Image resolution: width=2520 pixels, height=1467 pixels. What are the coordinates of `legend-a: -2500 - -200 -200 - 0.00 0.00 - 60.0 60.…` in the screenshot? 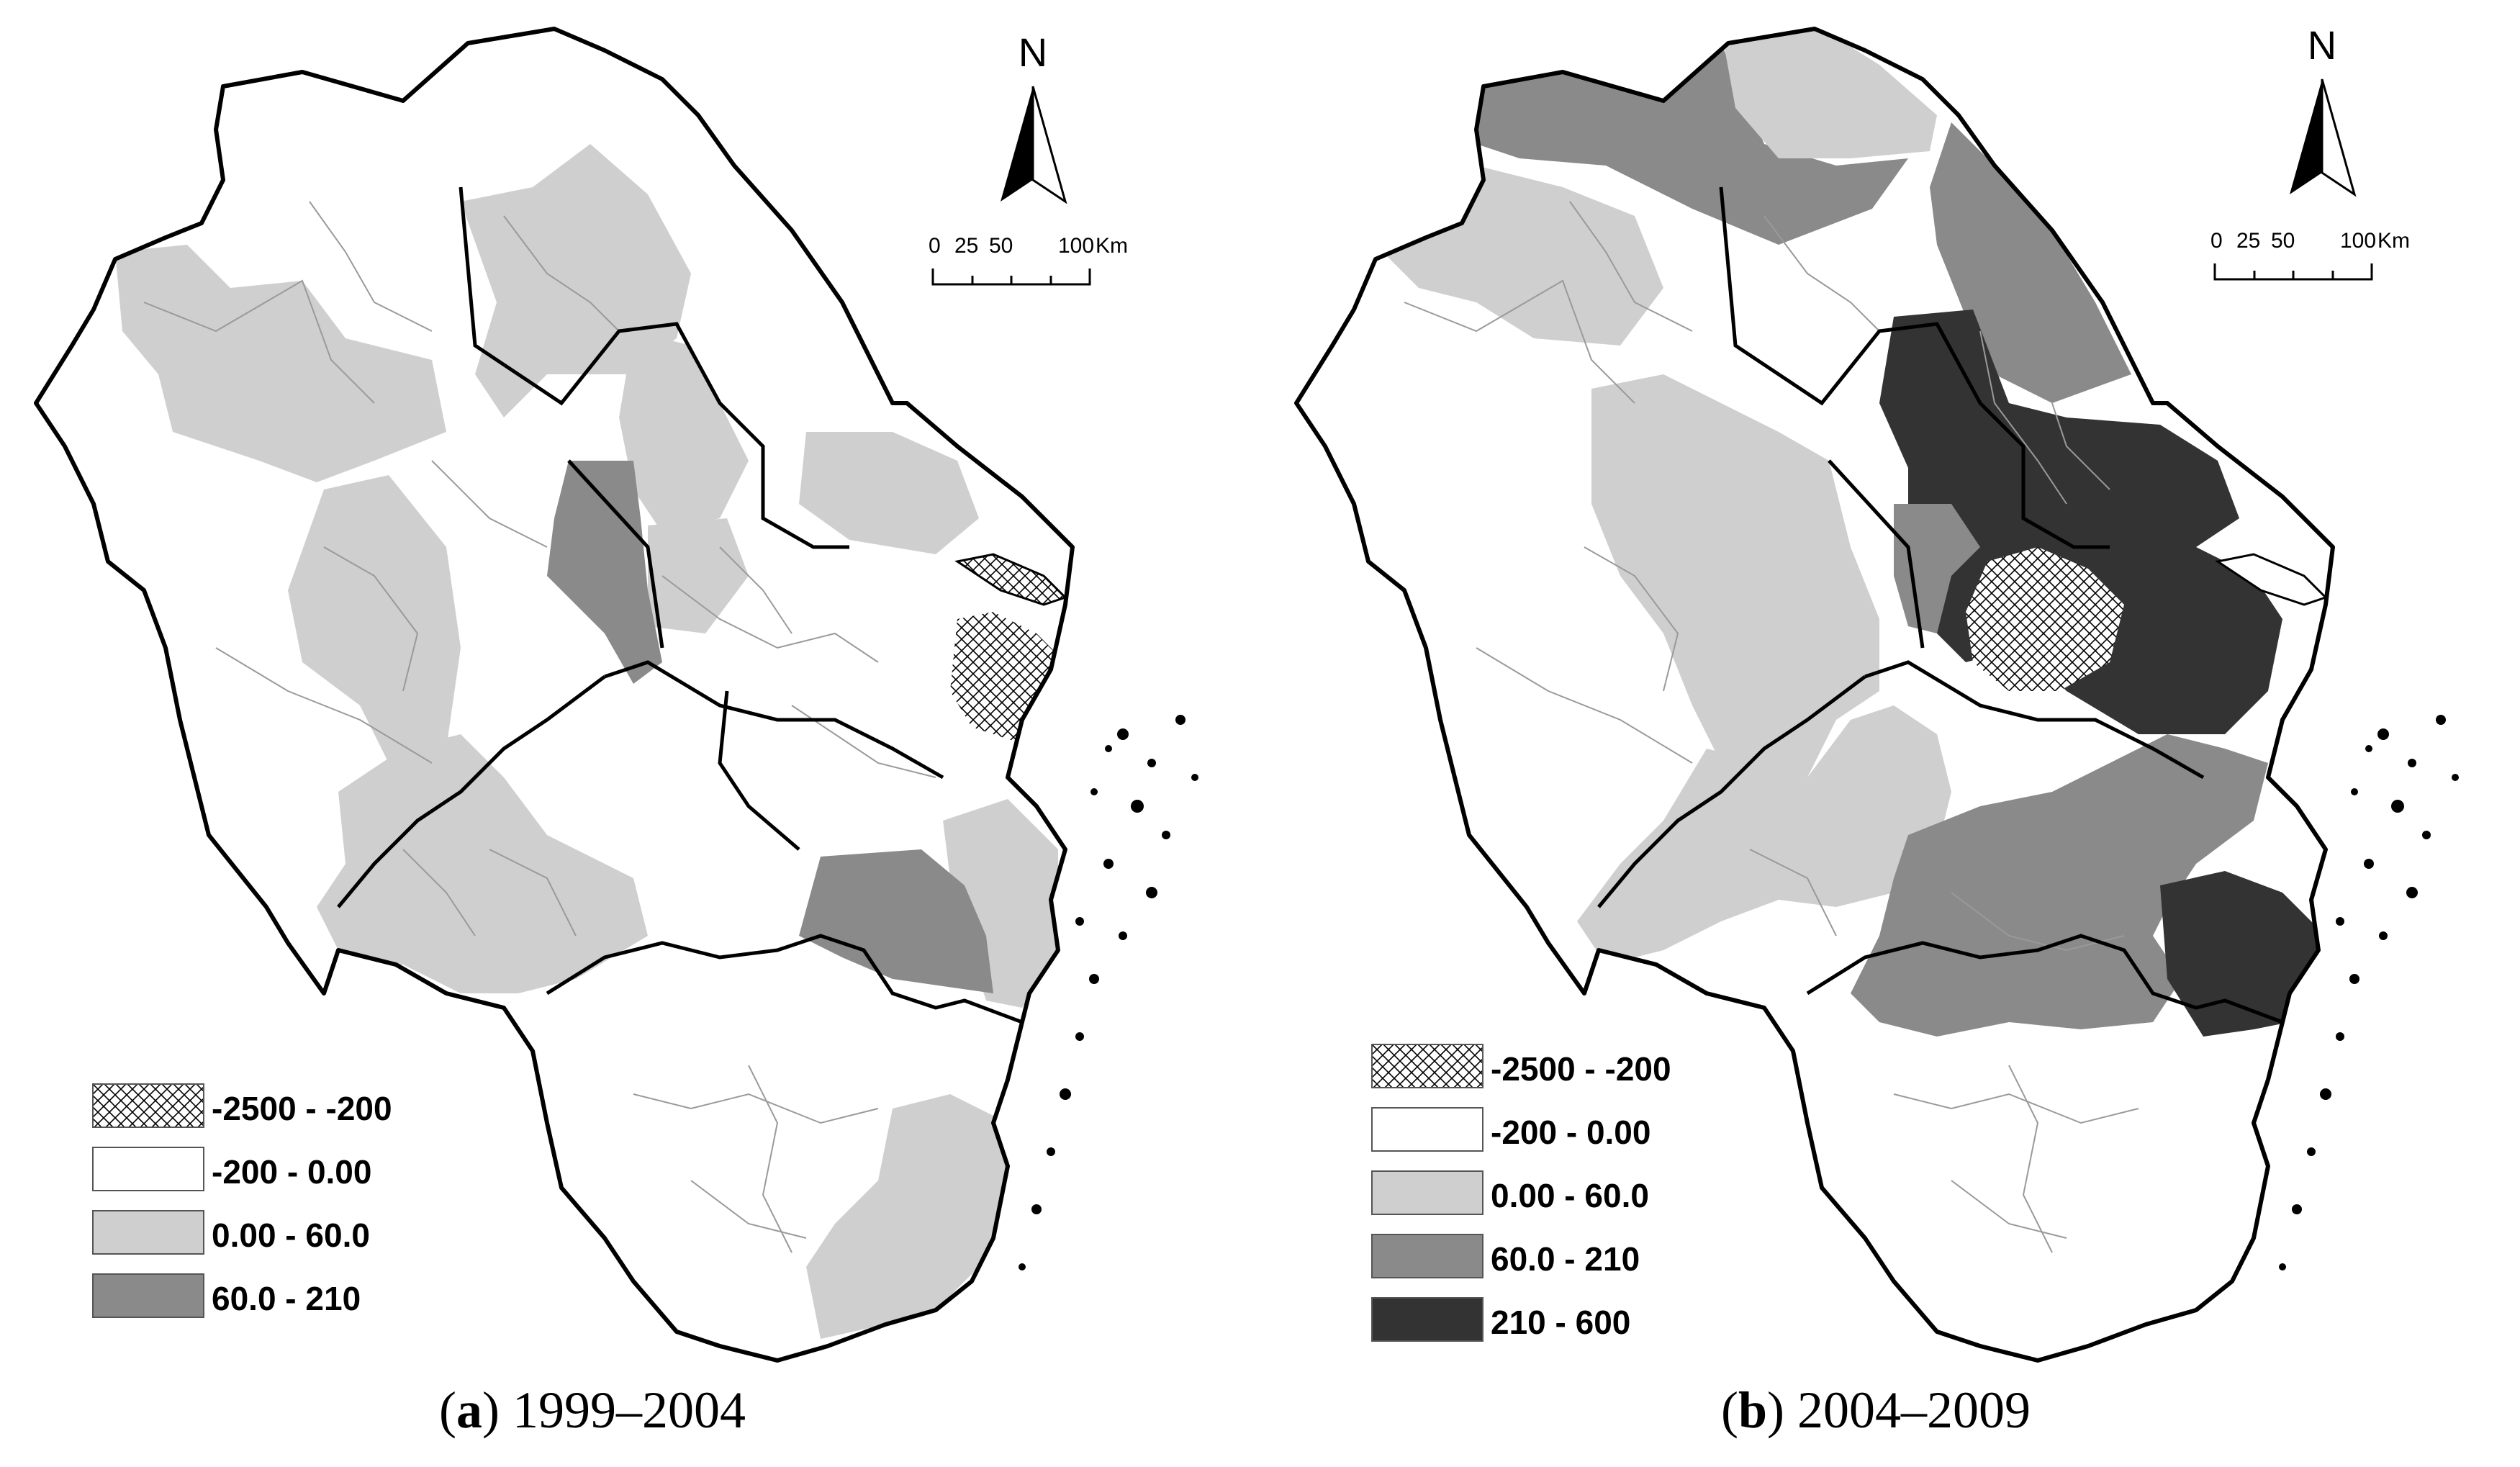 It's located at (293, 1206).